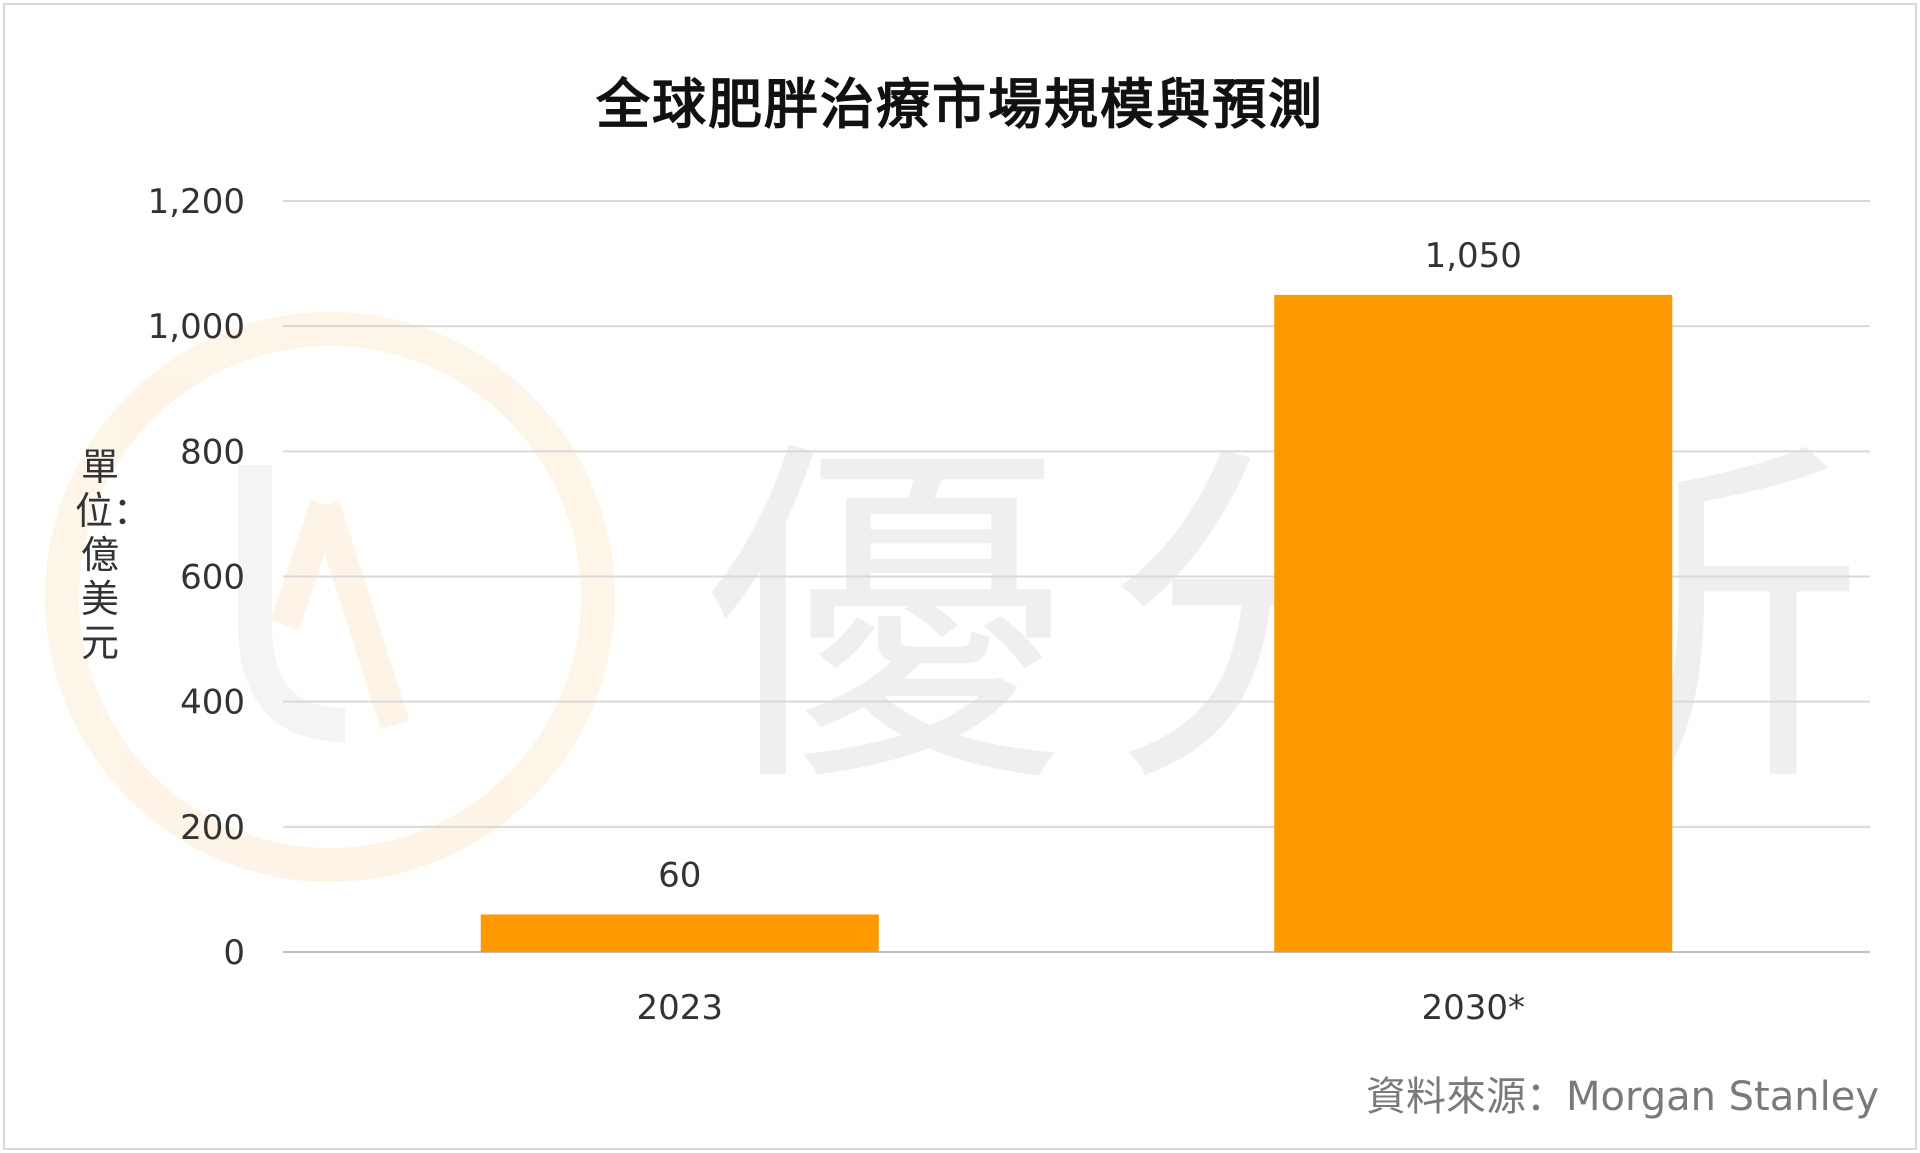 The height and width of the screenshot is (1153, 1920). Describe the element at coordinates (212, 452) in the screenshot. I see `y-tick-label: 800` at that location.